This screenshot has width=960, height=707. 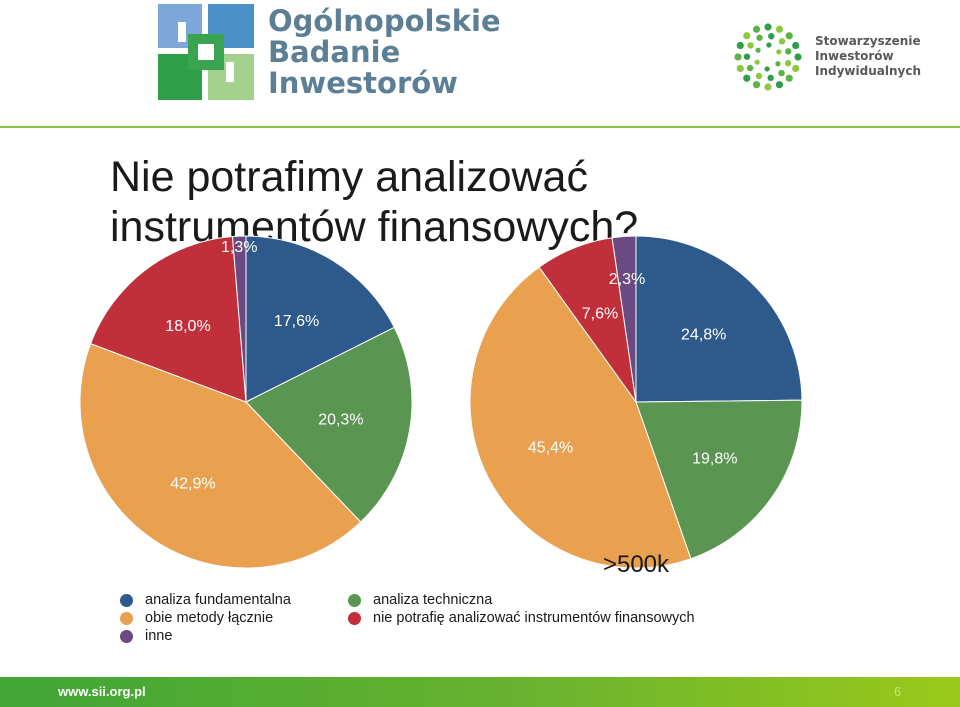 I want to click on slice-value-label: 2,3%, so click(x=627, y=279).